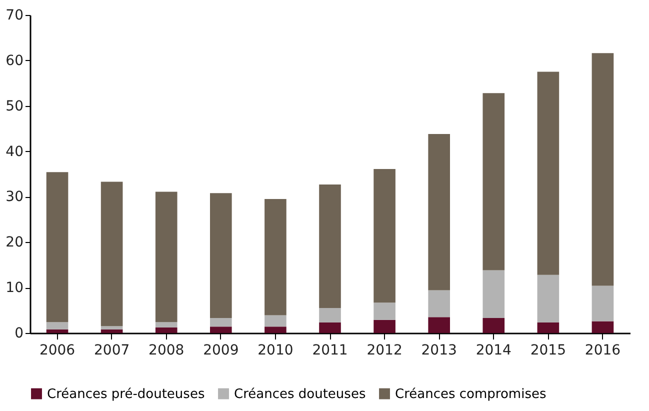 Image resolution: width=649 pixels, height=411 pixels. Describe the element at coordinates (494, 350) in the screenshot. I see `x-tick-label: 2014` at that location.